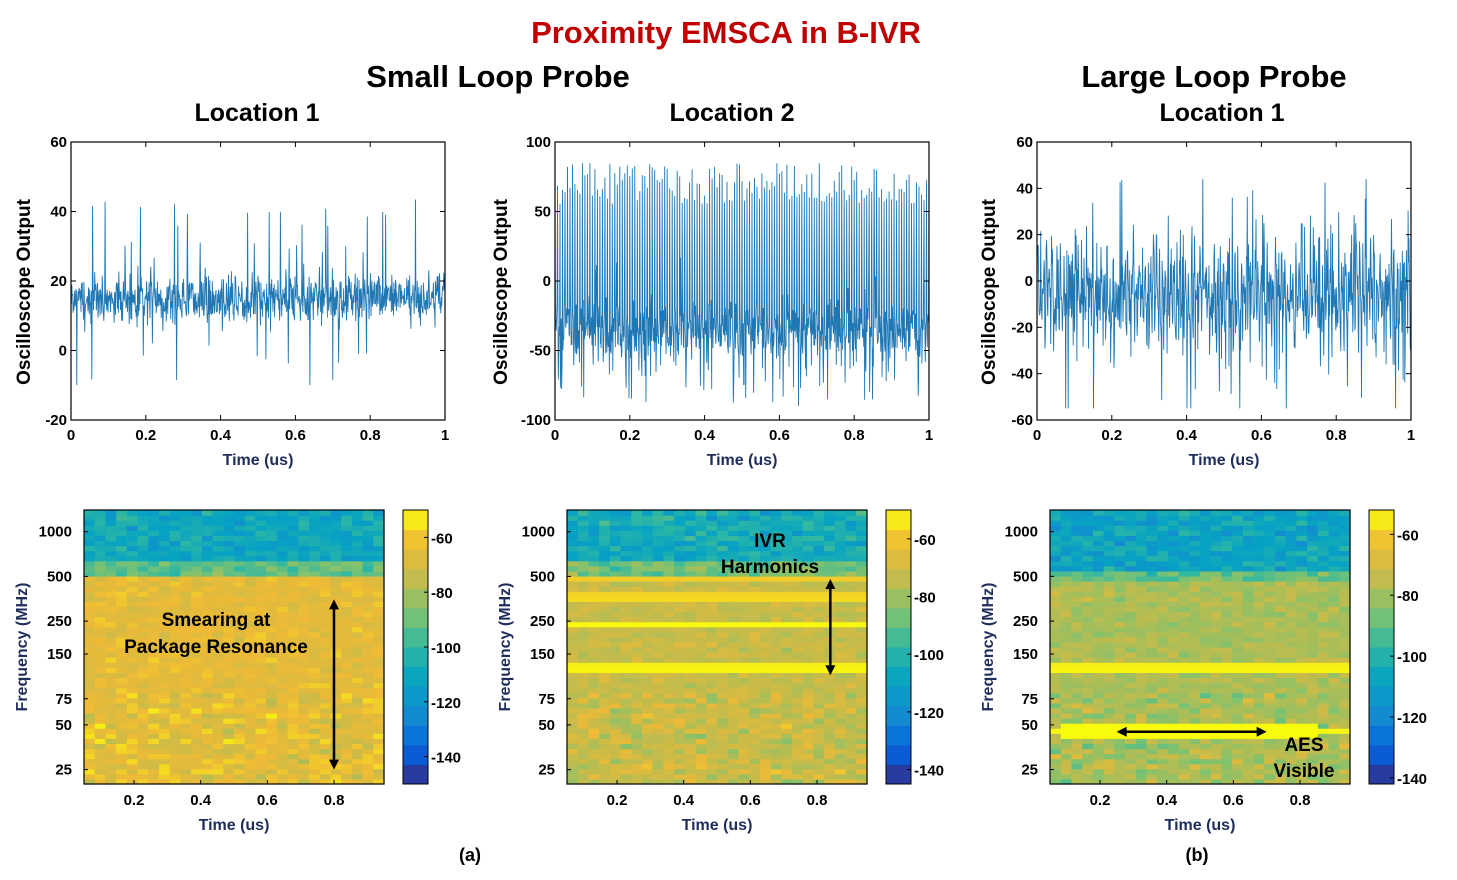  I want to click on sp3-annotation-text: AES, so click(1303, 745).